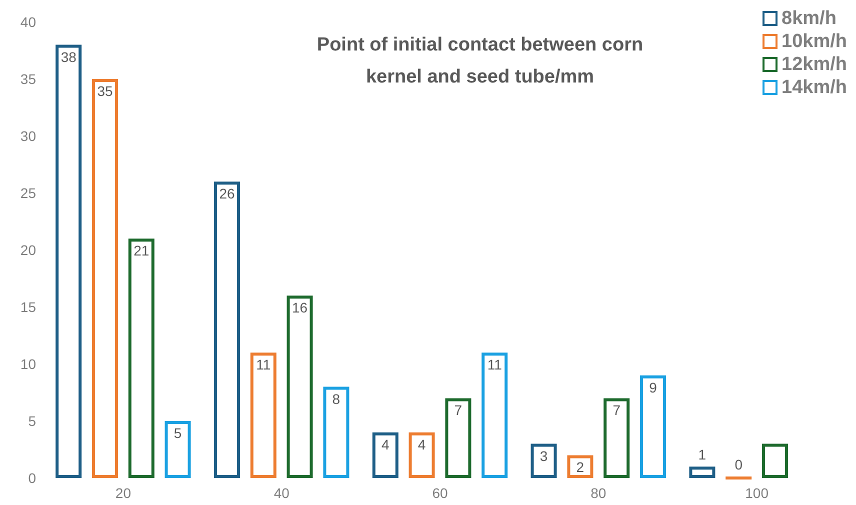  What do you see at coordinates (28, 22) in the screenshot?
I see `y-tick-label: 40` at bounding box center [28, 22].